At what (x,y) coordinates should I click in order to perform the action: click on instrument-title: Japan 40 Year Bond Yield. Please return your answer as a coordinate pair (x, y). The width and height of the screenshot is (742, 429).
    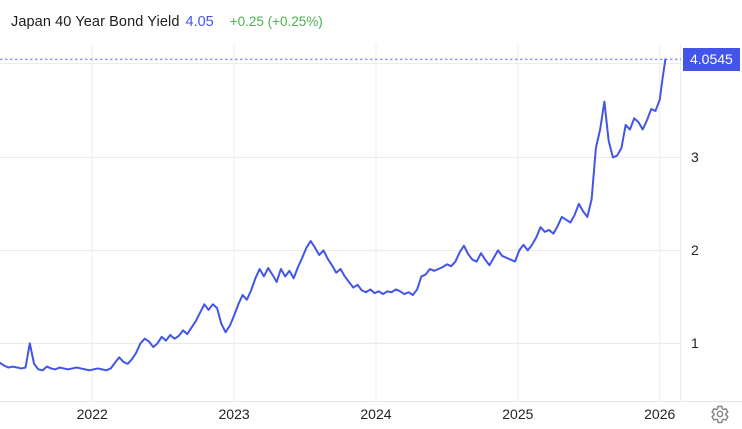
    Looking at the image, I should click on (95, 22).